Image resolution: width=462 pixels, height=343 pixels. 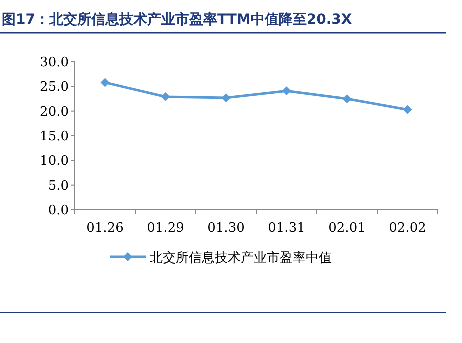 I want to click on y-tick-label: 15.0, so click(x=54, y=137).